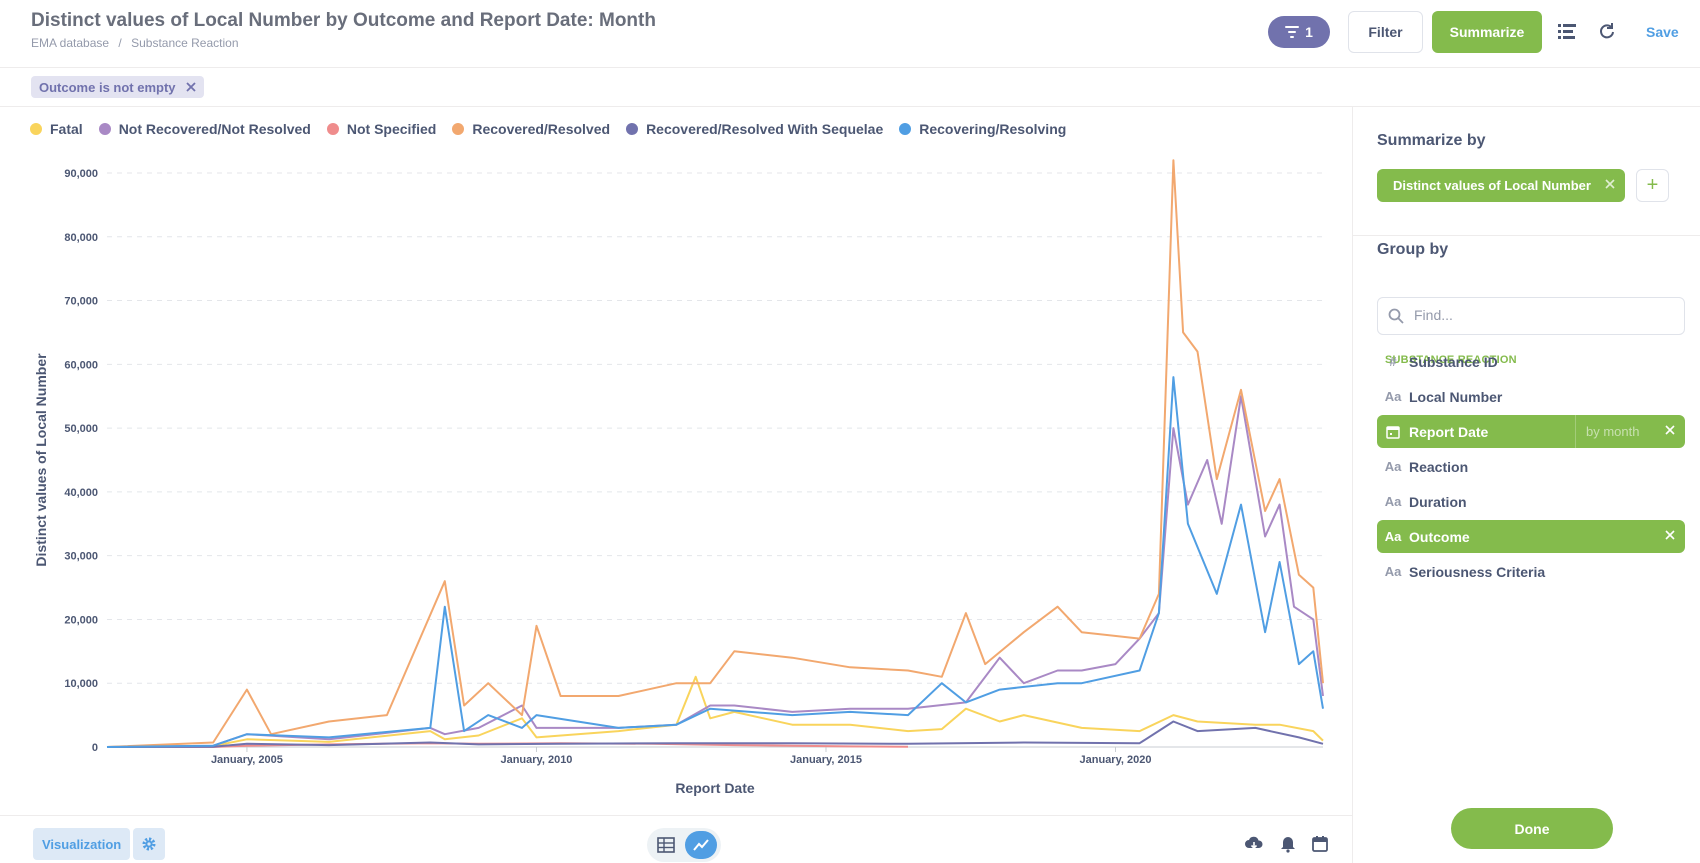 The height and width of the screenshot is (863, 1700). Describe the element at coordinates (41, 460) in the screenshot. I see `y-axis-title: Distinct values of Local Number` at that location.